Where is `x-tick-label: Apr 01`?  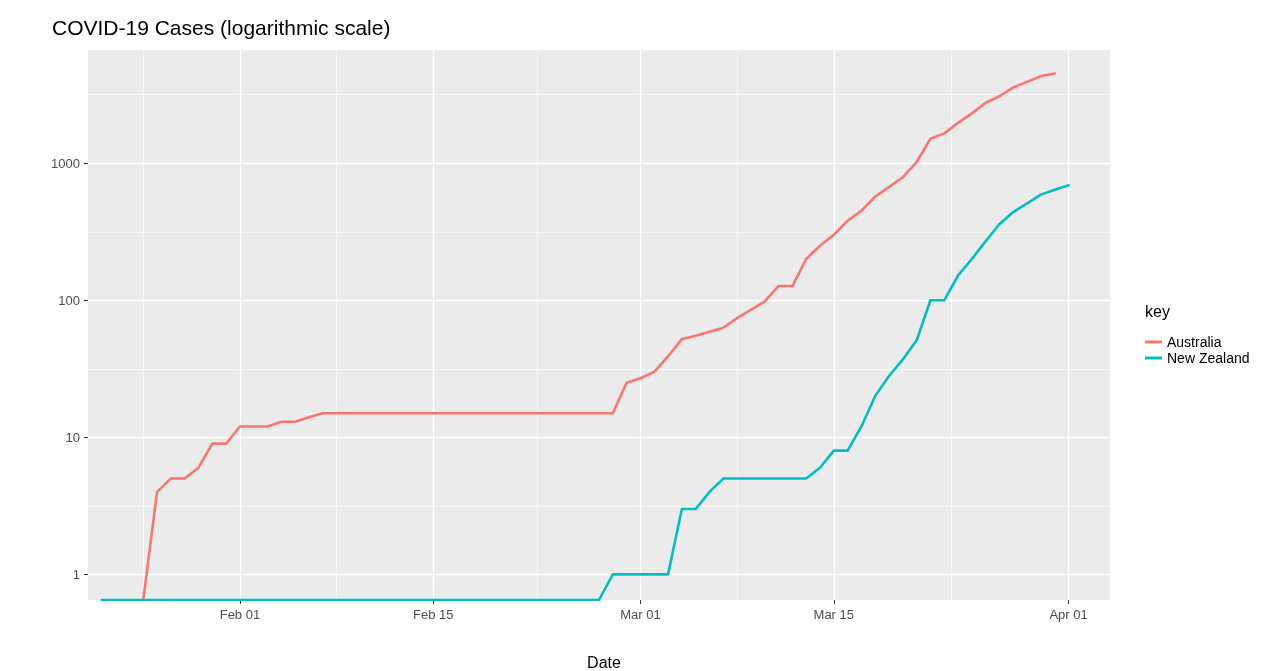 x-tick-label: Apr 01 is located at coordinates (1068, 614).